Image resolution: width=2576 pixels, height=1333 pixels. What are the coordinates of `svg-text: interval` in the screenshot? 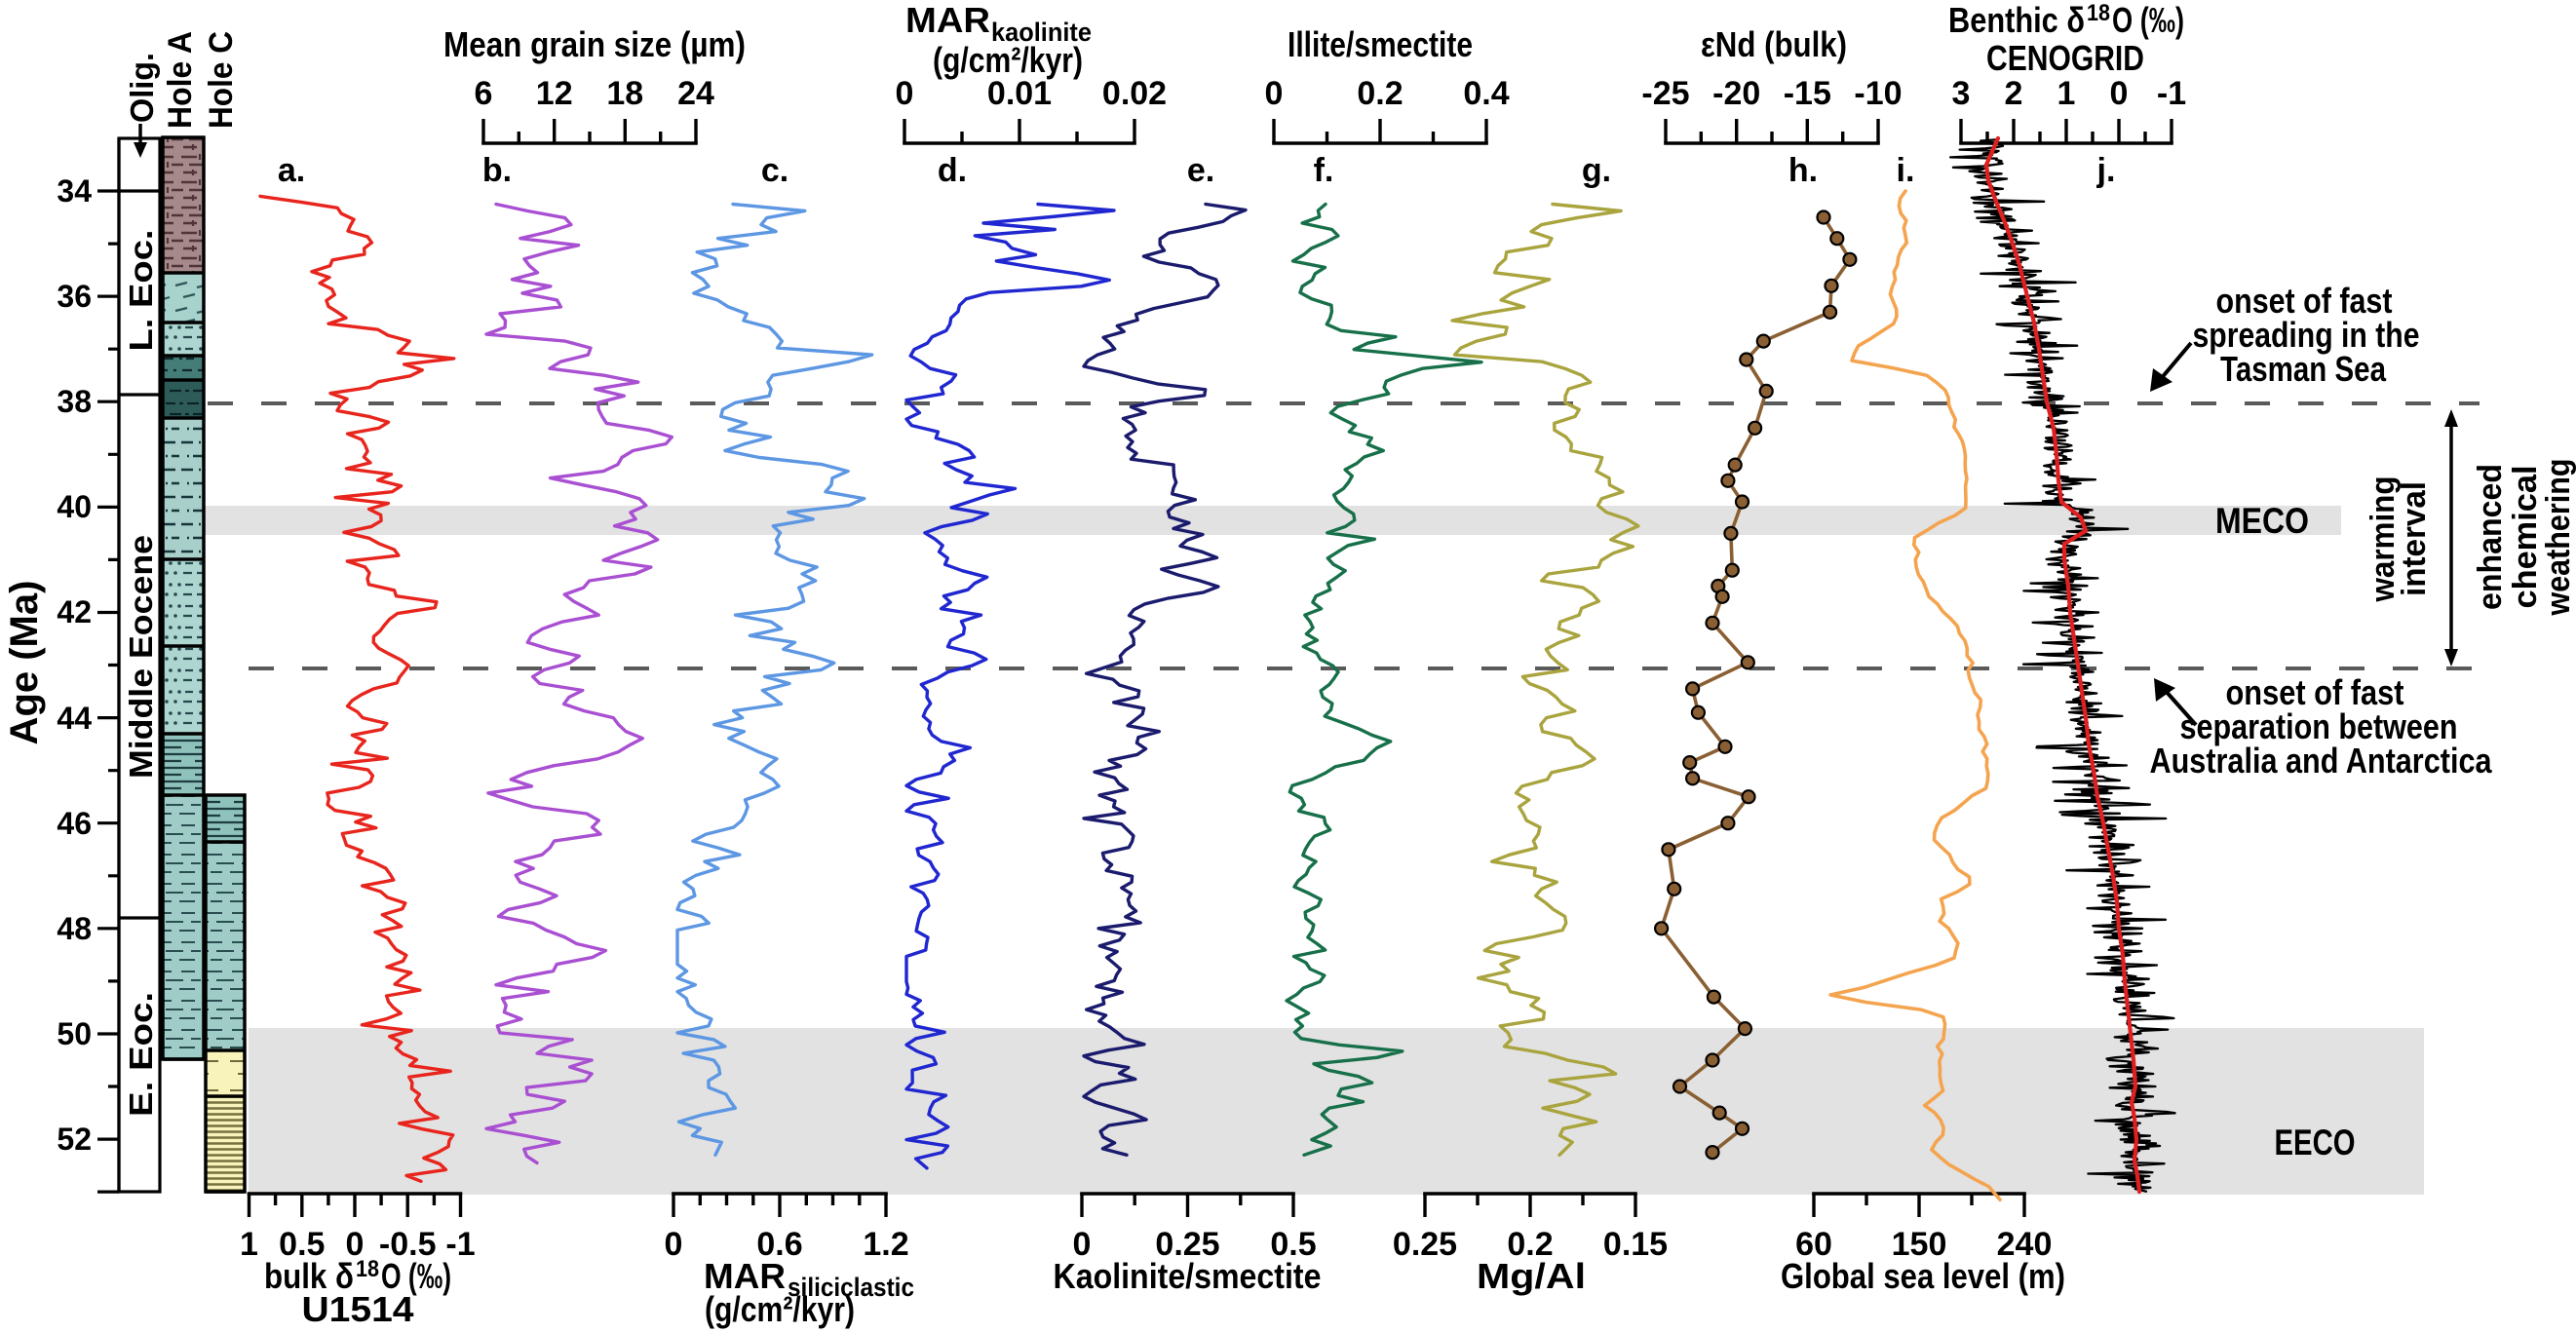 It's located at (2414, 538).